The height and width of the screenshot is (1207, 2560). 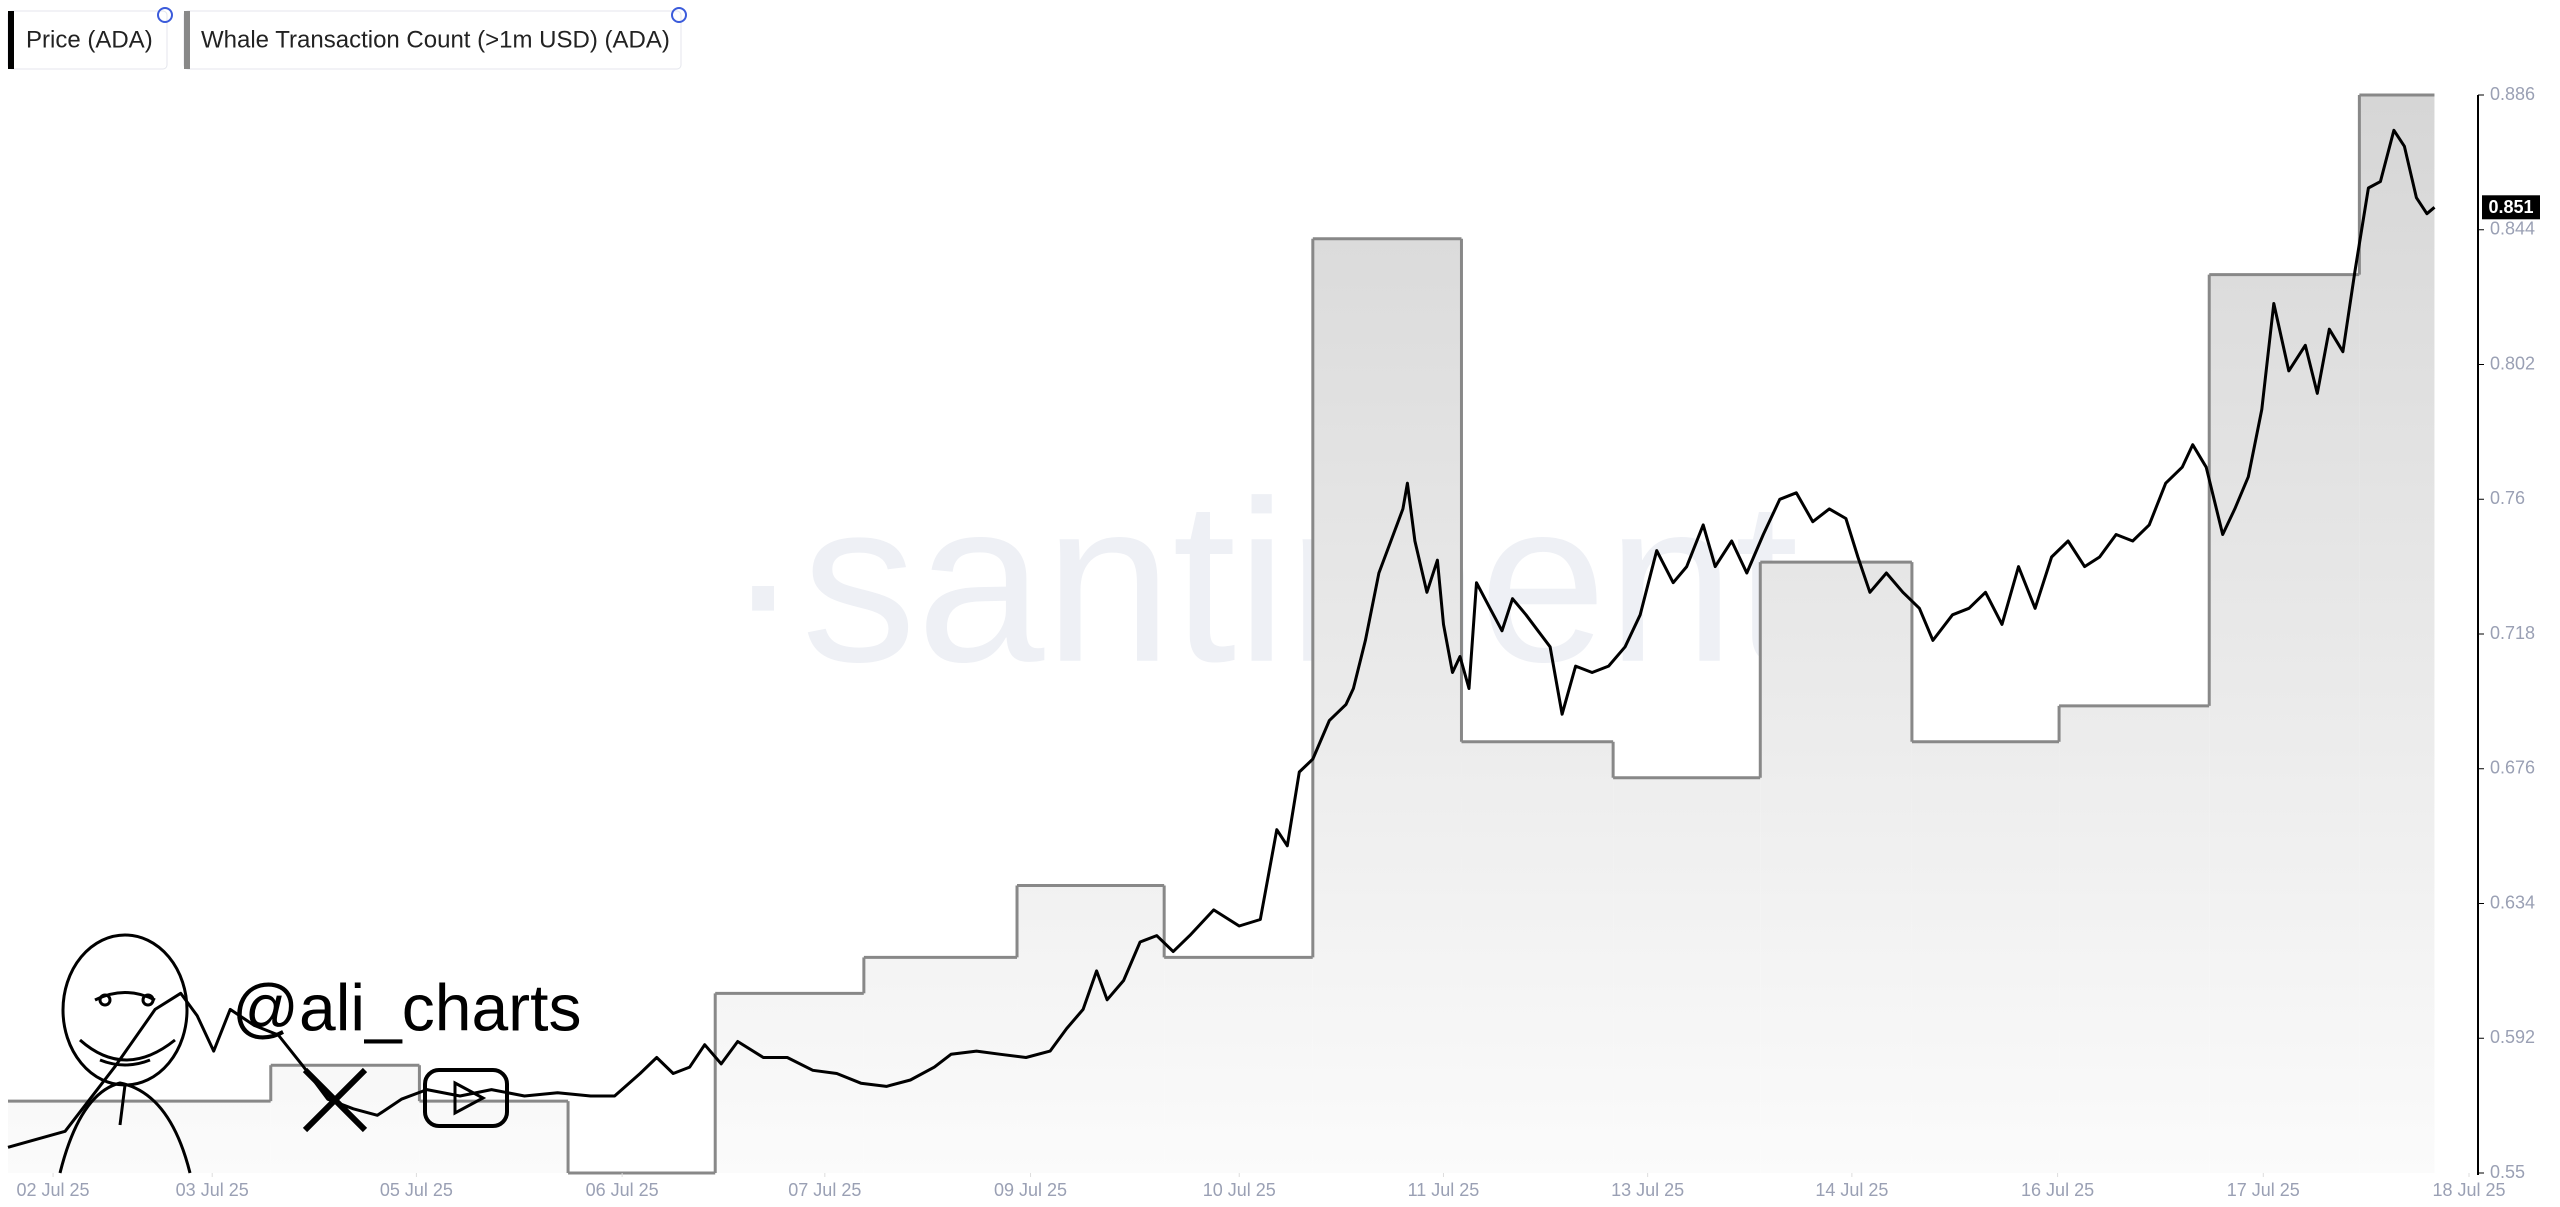 I want to click on youtube-logo, so click(x=466, y=1098).